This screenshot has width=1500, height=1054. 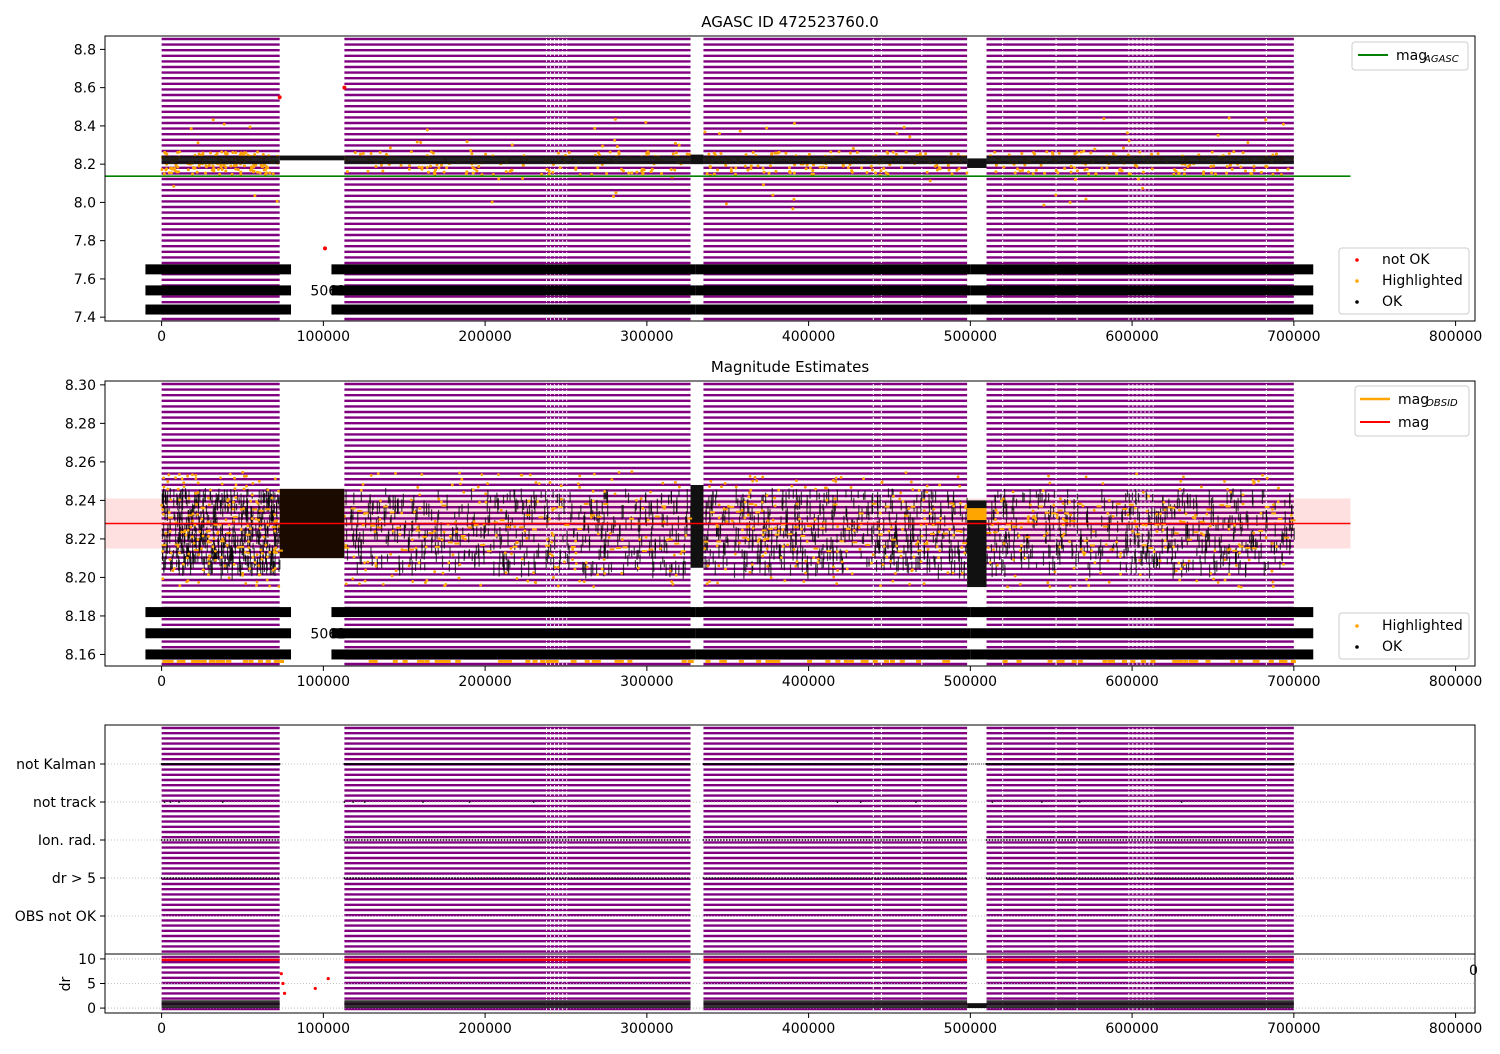 I want to click on y-tick-label: 8.6, so click(x=85, y=89).